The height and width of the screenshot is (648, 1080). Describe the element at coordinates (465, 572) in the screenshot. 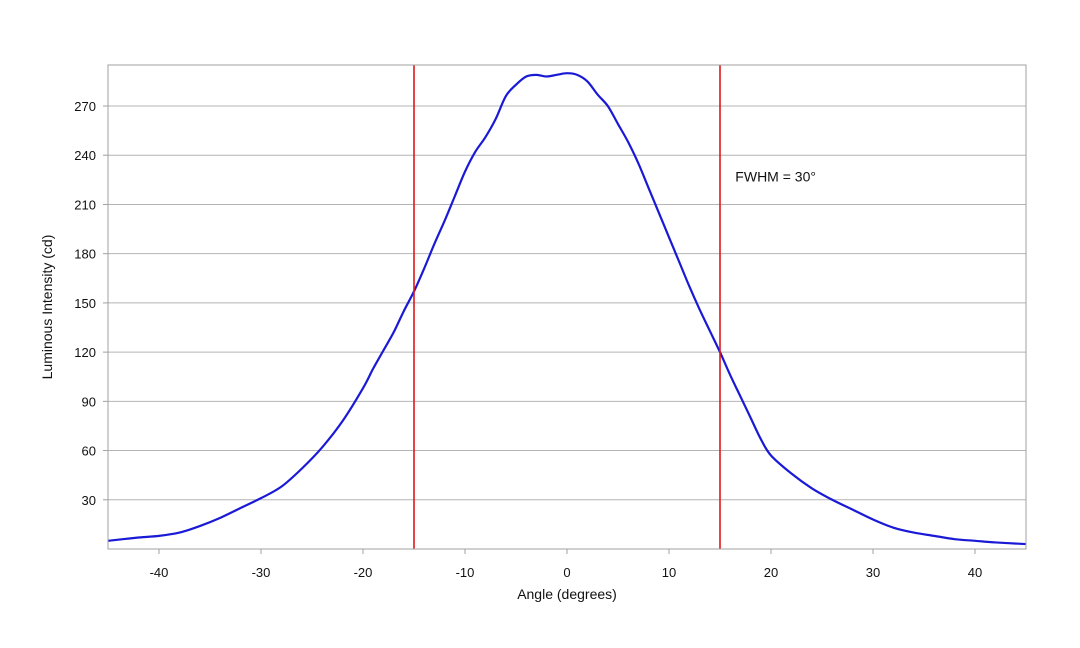

I see `x-tick-label: -10` at that location.